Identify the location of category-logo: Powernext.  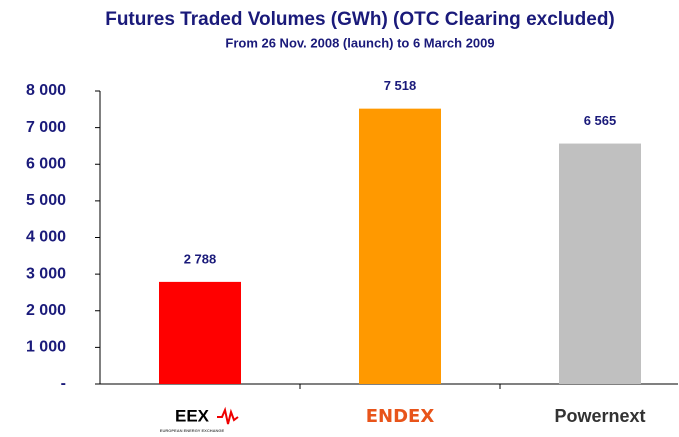
(599, 416).